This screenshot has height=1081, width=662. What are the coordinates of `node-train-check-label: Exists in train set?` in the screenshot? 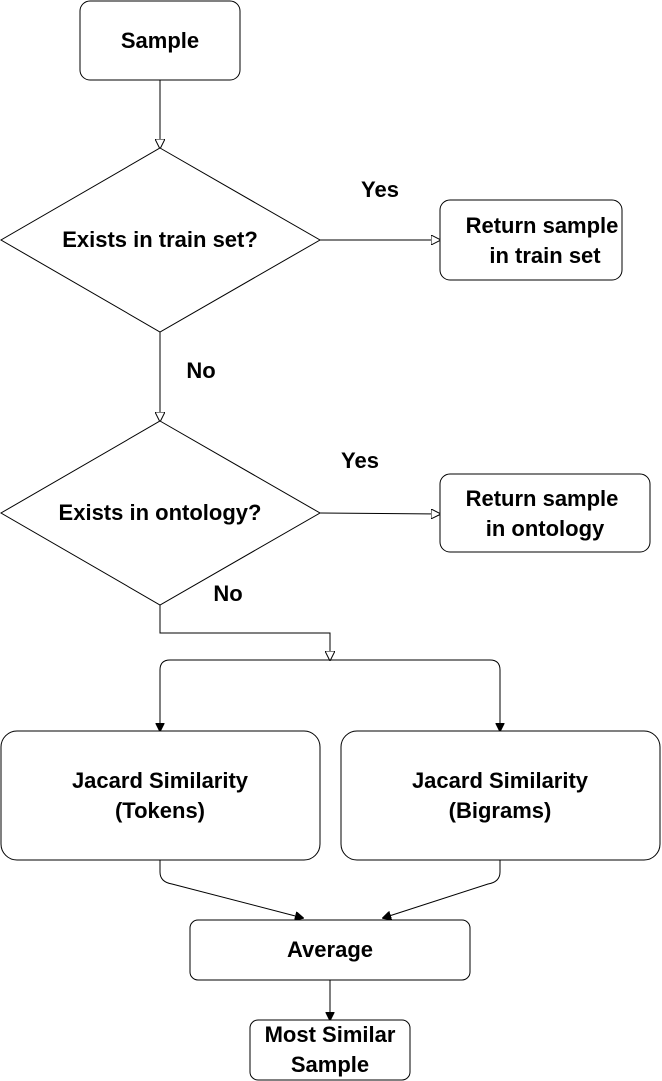 It's located at (160, 239).